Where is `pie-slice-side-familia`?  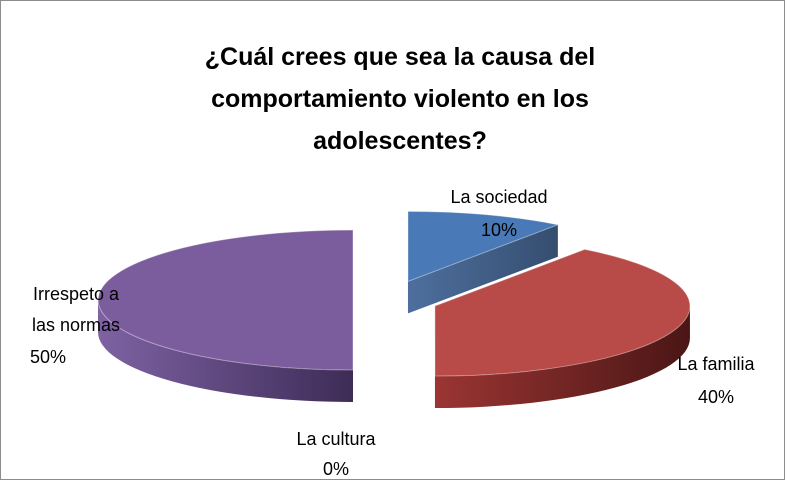 pie-slice-side-familia is located at coordinates (562, 357).